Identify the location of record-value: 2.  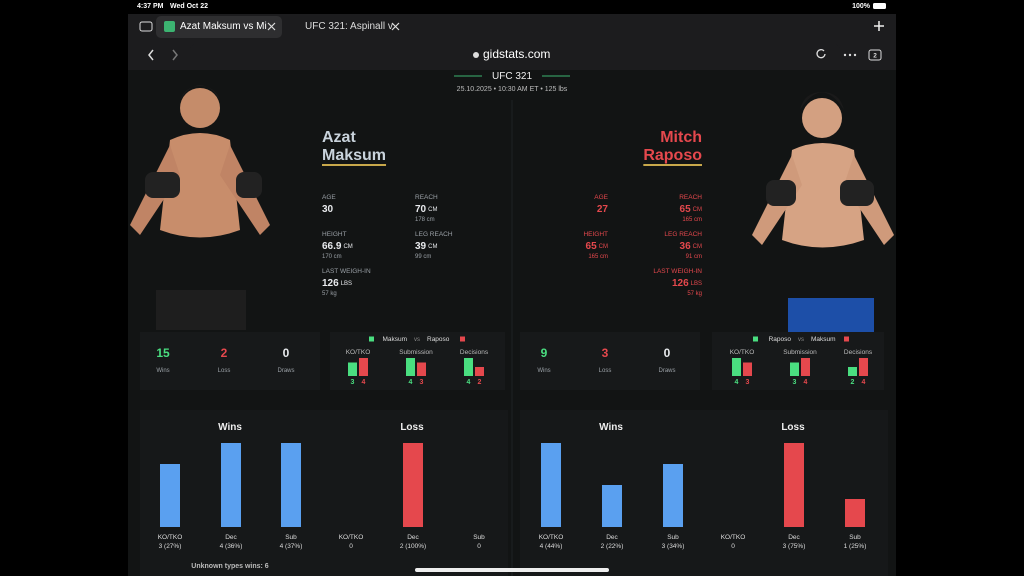
(224, 353).